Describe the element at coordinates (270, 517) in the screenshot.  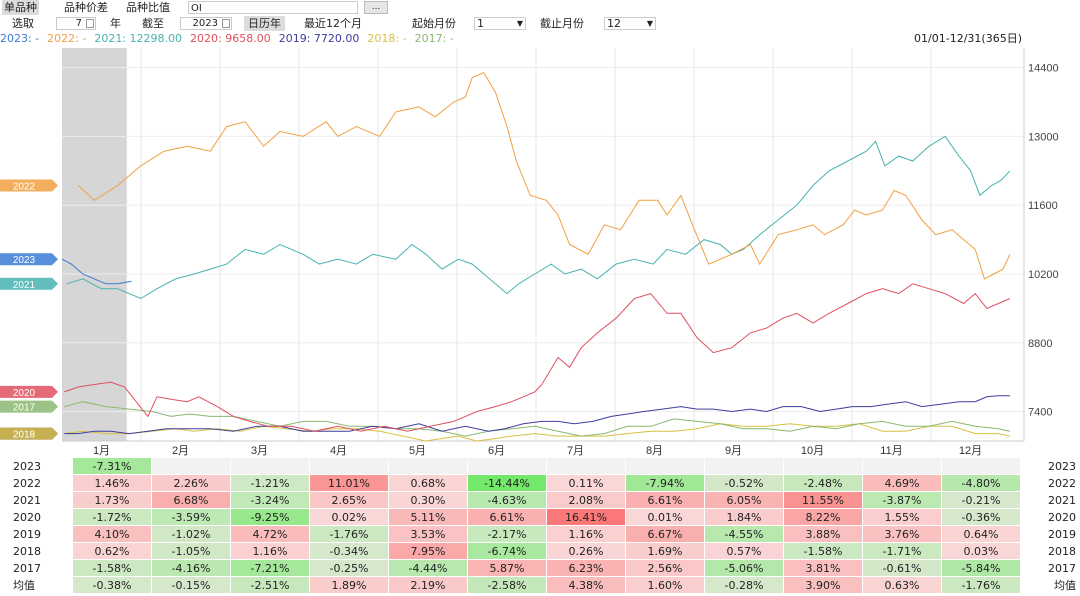
I see `return-cell: -9.25%` at that location.